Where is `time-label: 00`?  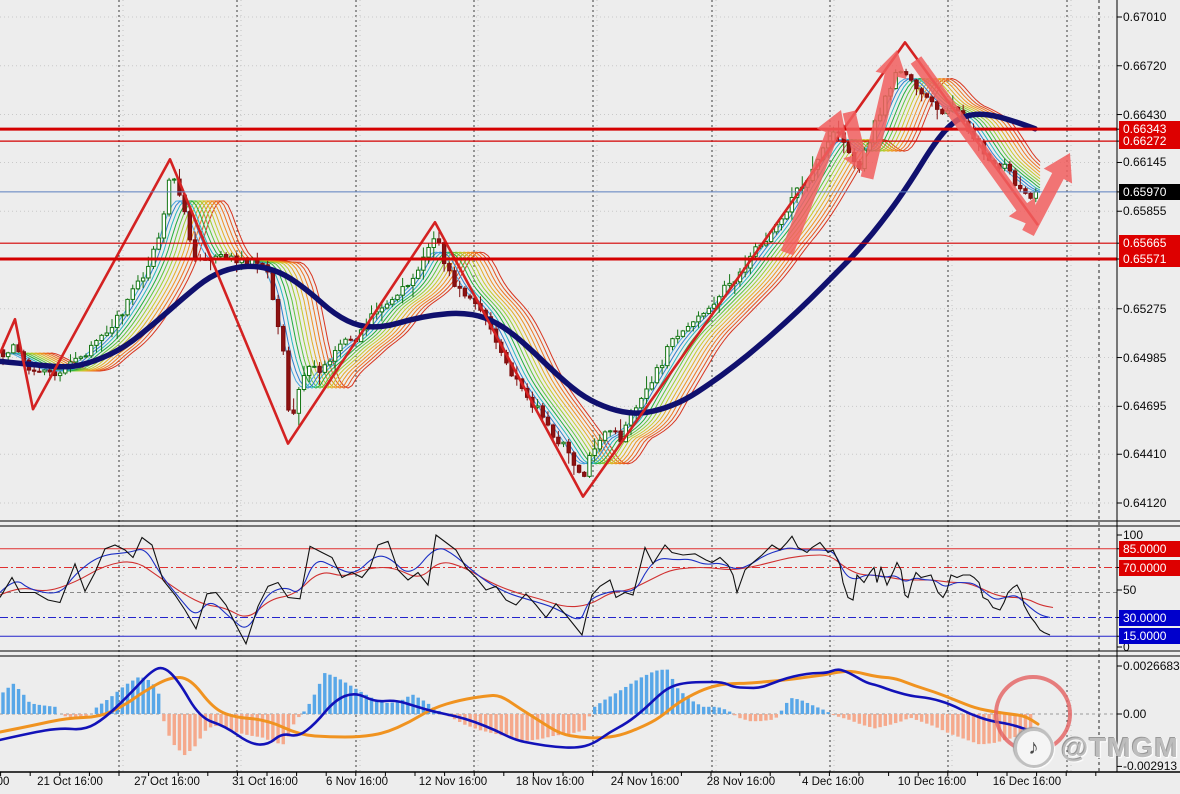 time-label: 00 is located at coordinates (5, 782).